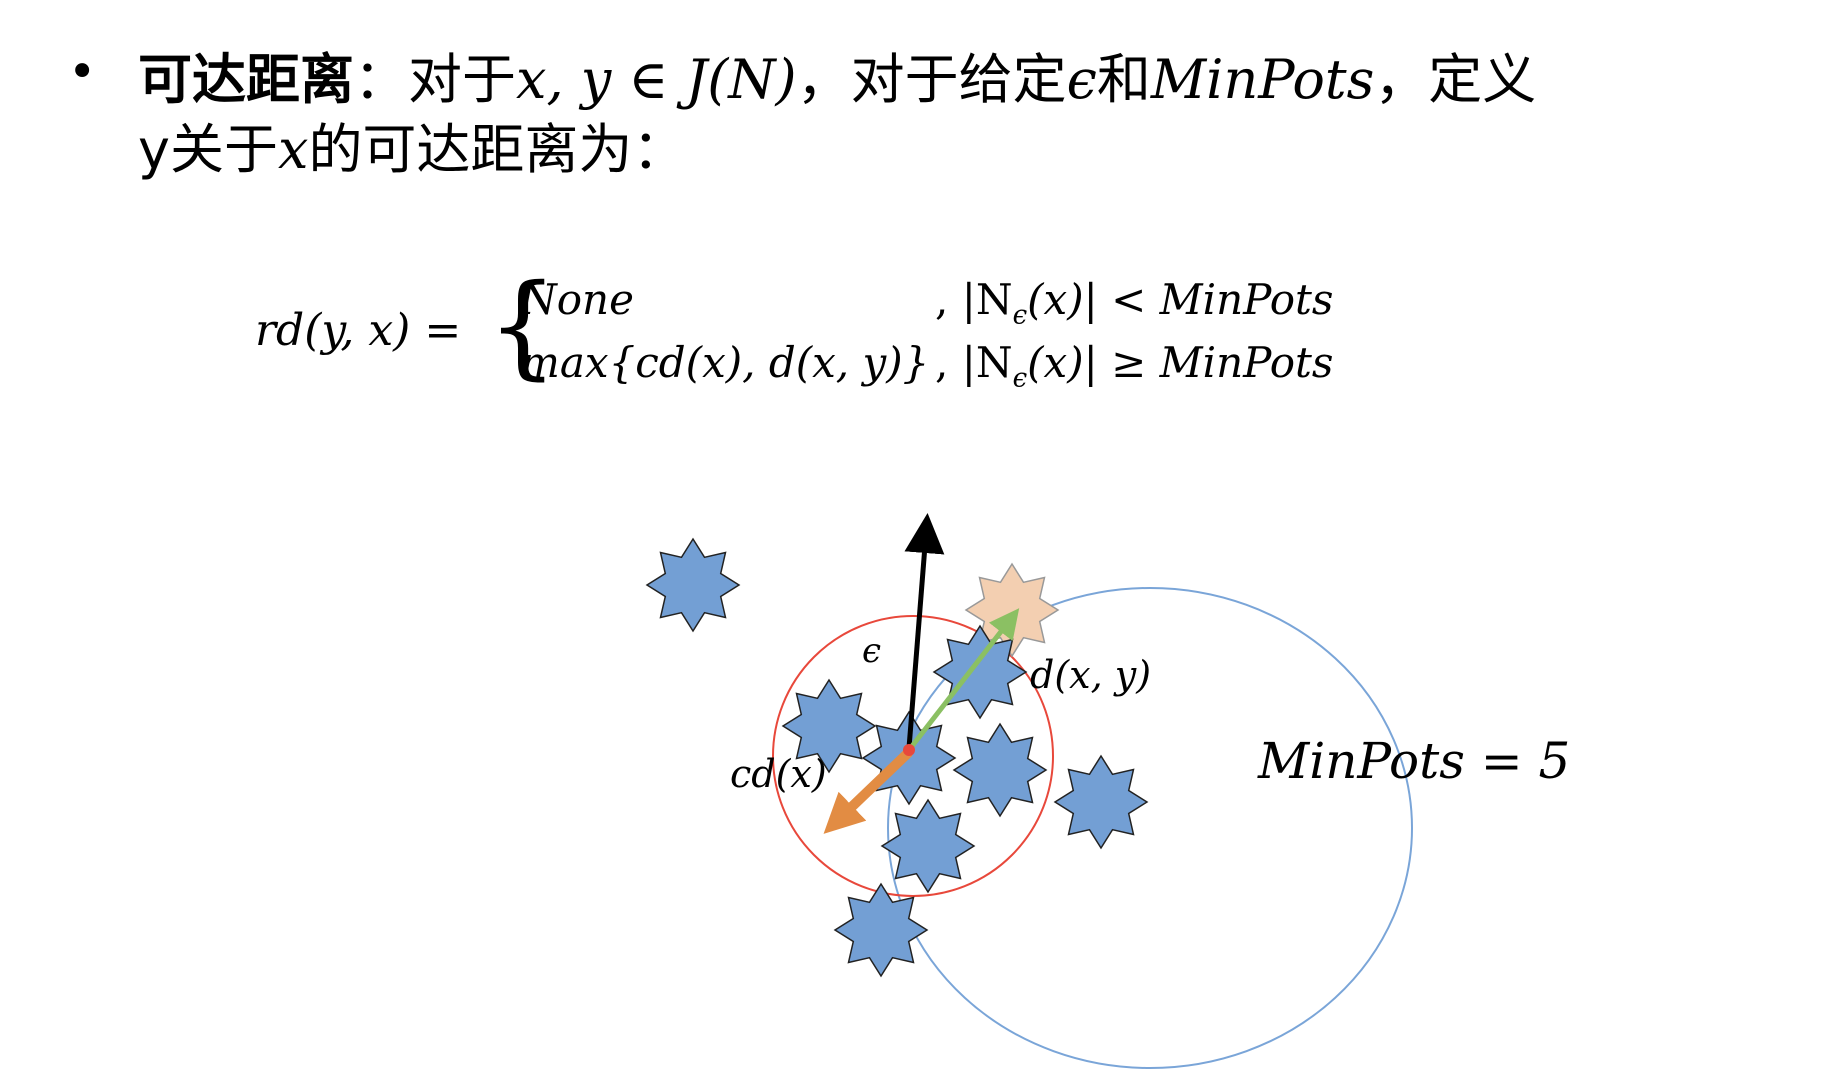  I want to click on distance-xy-arrow, so click(963, 680).